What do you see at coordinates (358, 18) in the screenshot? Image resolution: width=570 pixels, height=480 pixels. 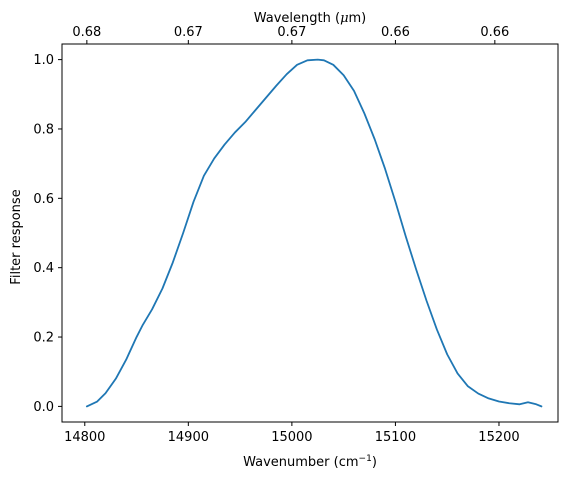 I see `top-axis-label-suffix: m)` at bounding box center [358, 18].